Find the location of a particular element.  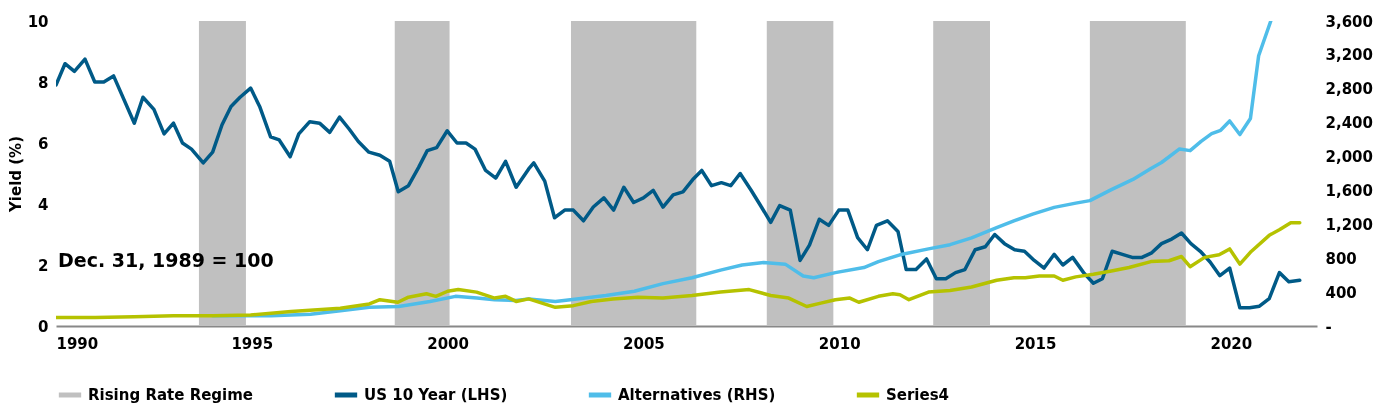

y2-tick-label: 3,200 is located at coordinates (1349, 55).